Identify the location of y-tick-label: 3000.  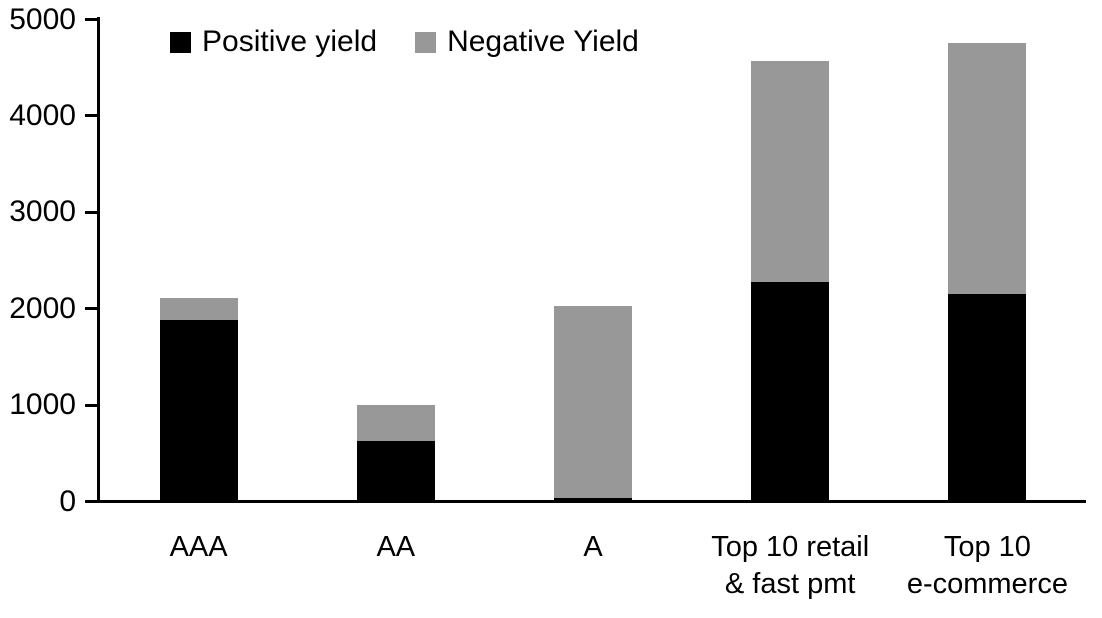
(42, 212).